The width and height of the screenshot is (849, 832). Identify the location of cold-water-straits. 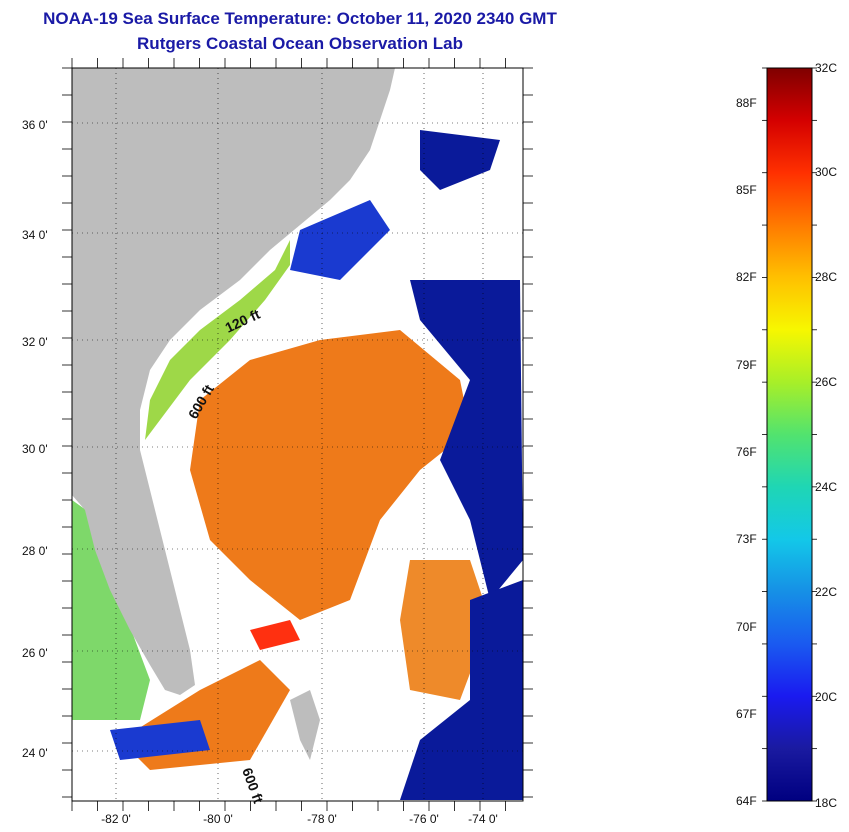
(160, 740).